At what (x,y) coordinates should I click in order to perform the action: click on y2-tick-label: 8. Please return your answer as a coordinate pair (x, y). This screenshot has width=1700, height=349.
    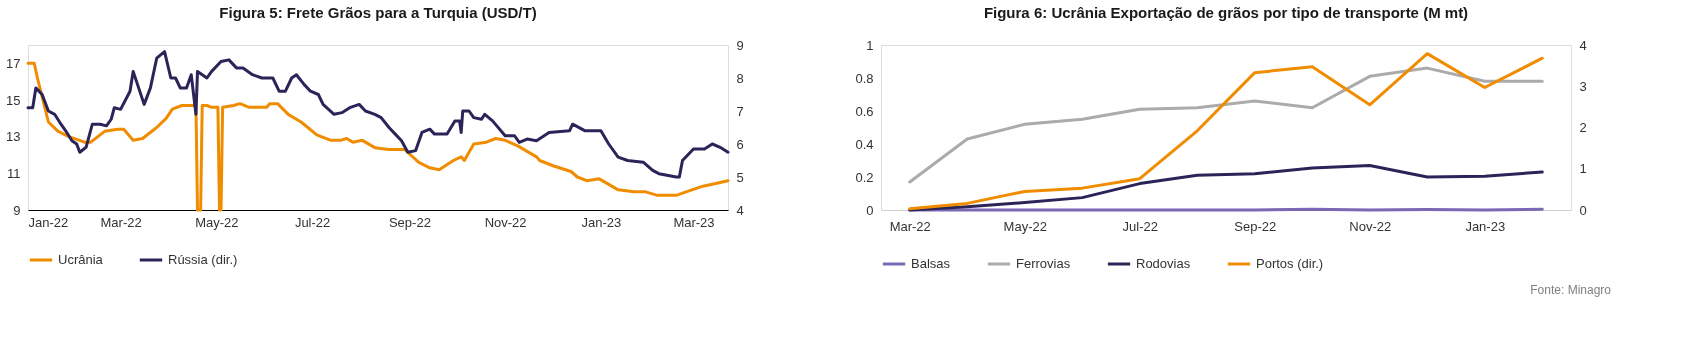
    Looking at the image, I should click on (740, 78).